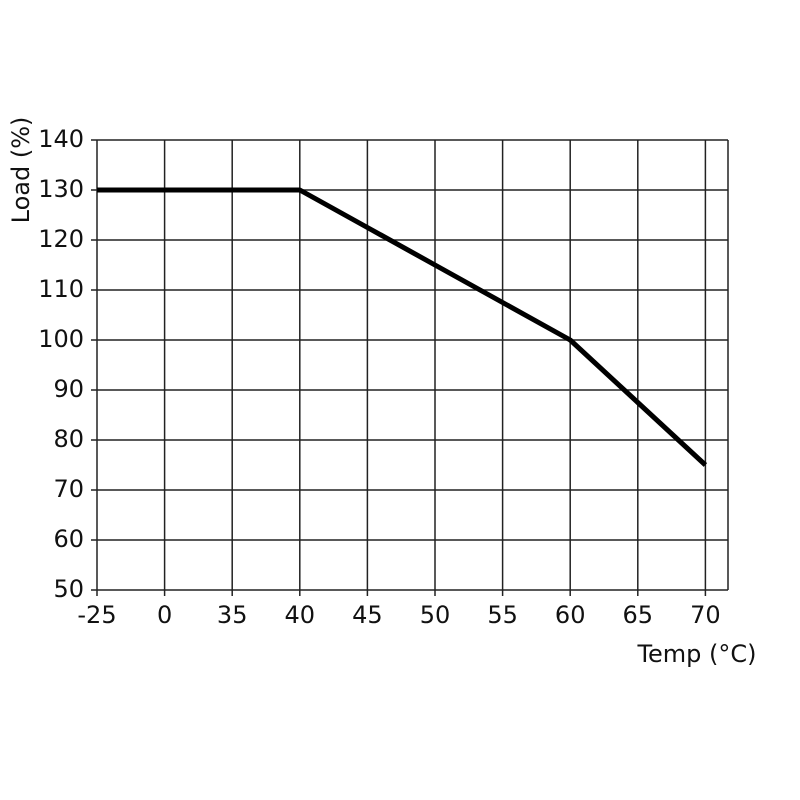 The height and width of the screenshot is (800, 800). What do you see at coordinates (68, 489) in the screenshot?
I see `y-tick-label: 70` at bounding box center [68, 489].